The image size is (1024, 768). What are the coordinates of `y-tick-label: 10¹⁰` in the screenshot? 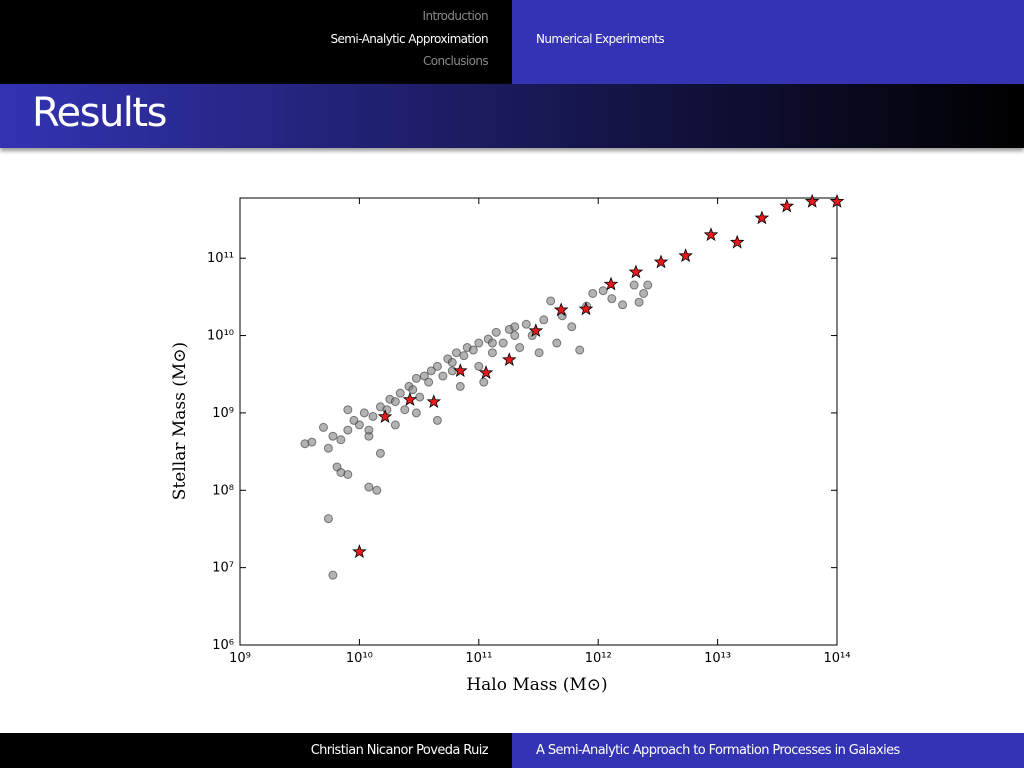 It's located at (220, 336).